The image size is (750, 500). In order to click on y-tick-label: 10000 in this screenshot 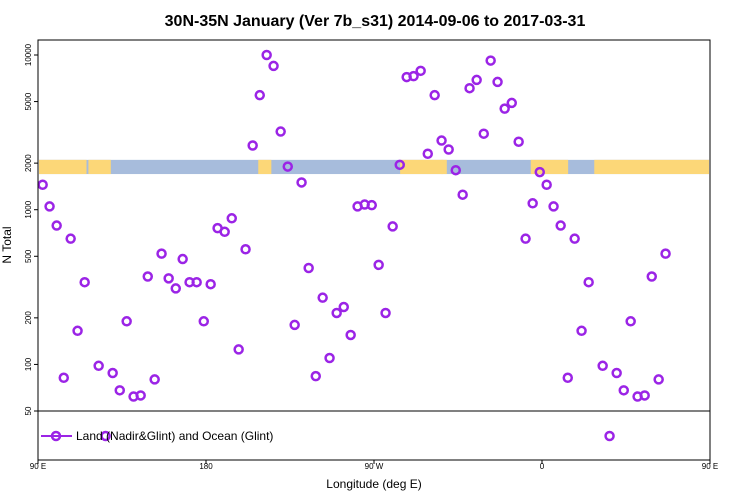, I will do `click(28, 54)`.